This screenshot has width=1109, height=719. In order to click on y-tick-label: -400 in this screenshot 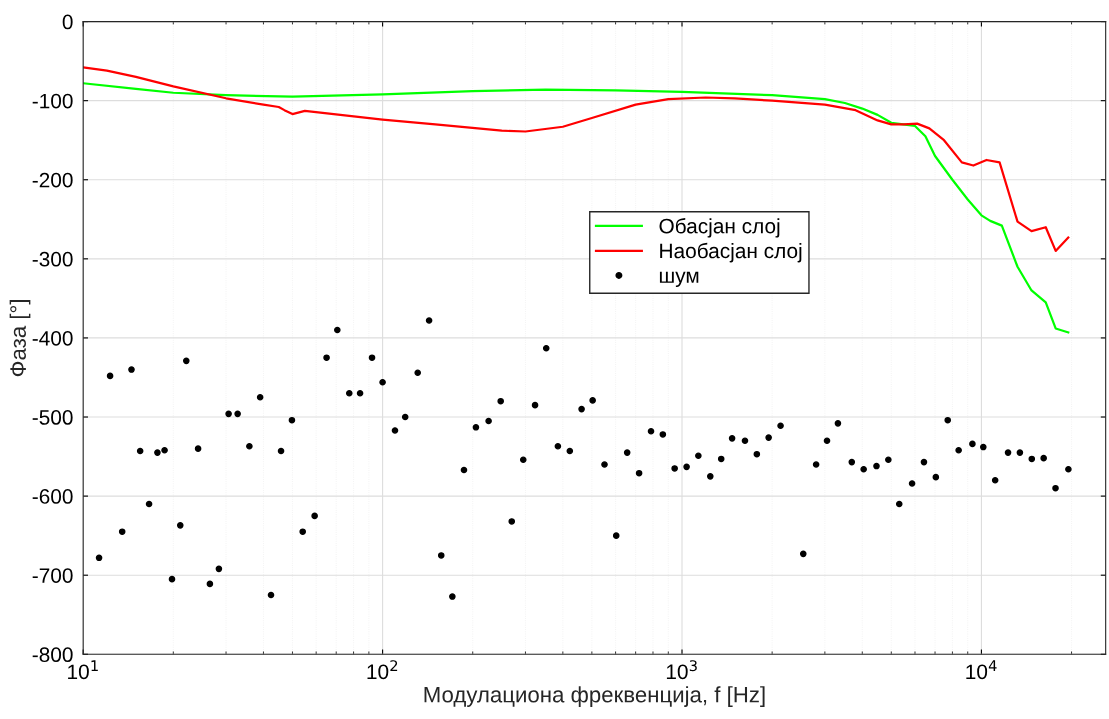, I will do `click(52, 338)`.